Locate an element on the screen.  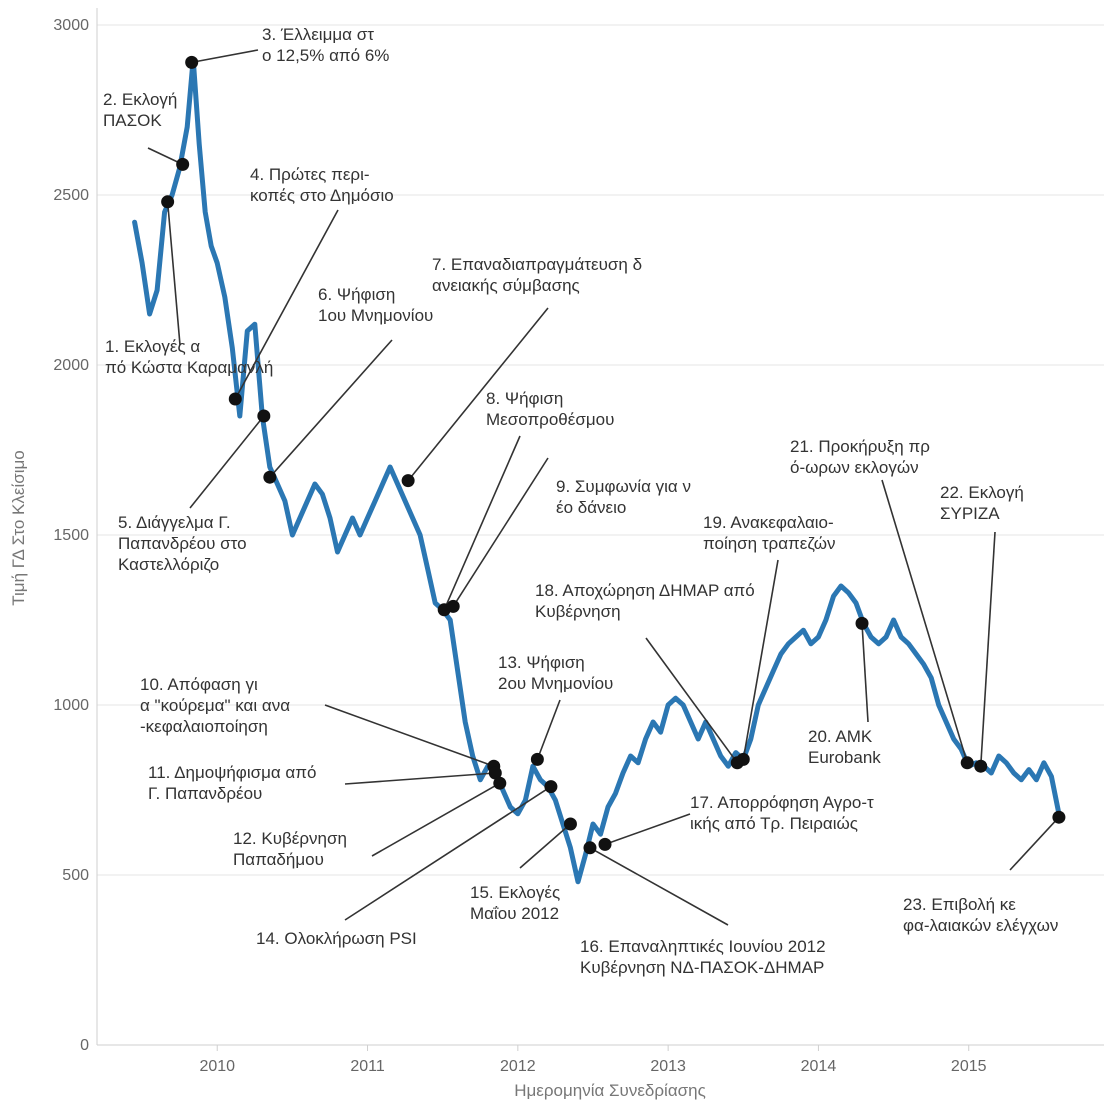
event-label: 11. Δημοψήφισμα από Γ. Παπανδρέου is located at coordinates (232, 783).